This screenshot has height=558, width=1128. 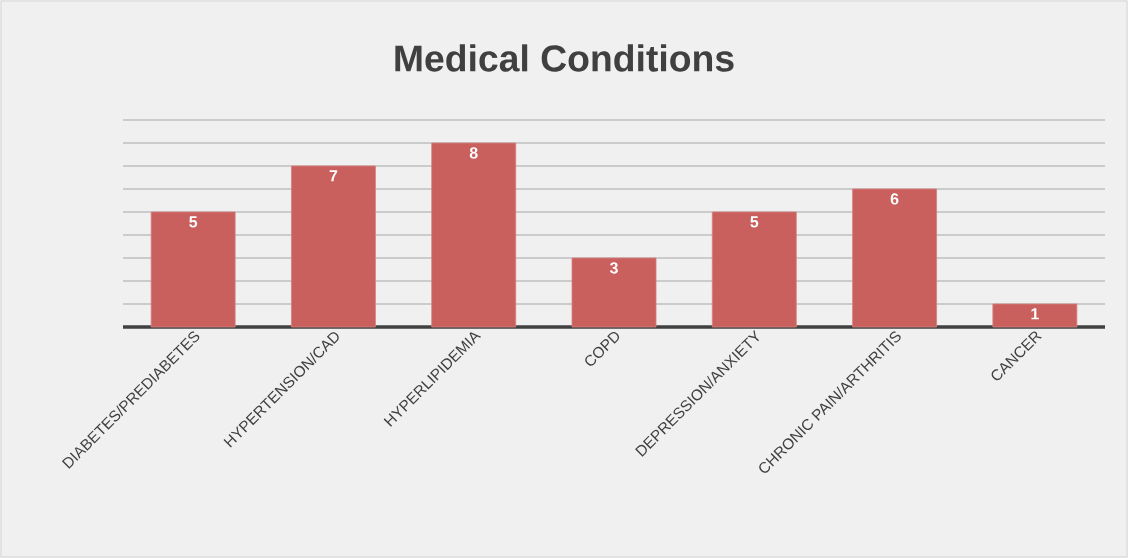 What do you see at coordinates (333, 176) in the screenshot?
I see `data-label: 7` at bounding box center [333, 176].